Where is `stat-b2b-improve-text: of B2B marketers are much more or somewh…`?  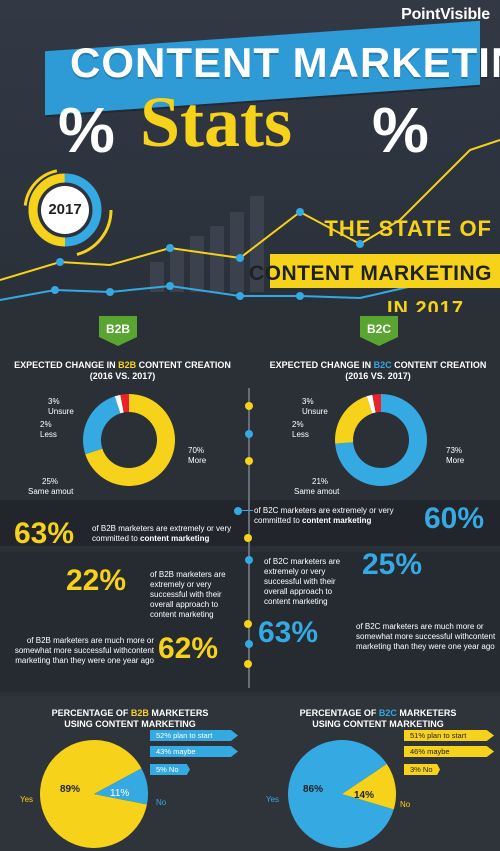
stat-b2b-improve-text: of B2B marketers are much more or somewh… is located at coordinates (84, 650).